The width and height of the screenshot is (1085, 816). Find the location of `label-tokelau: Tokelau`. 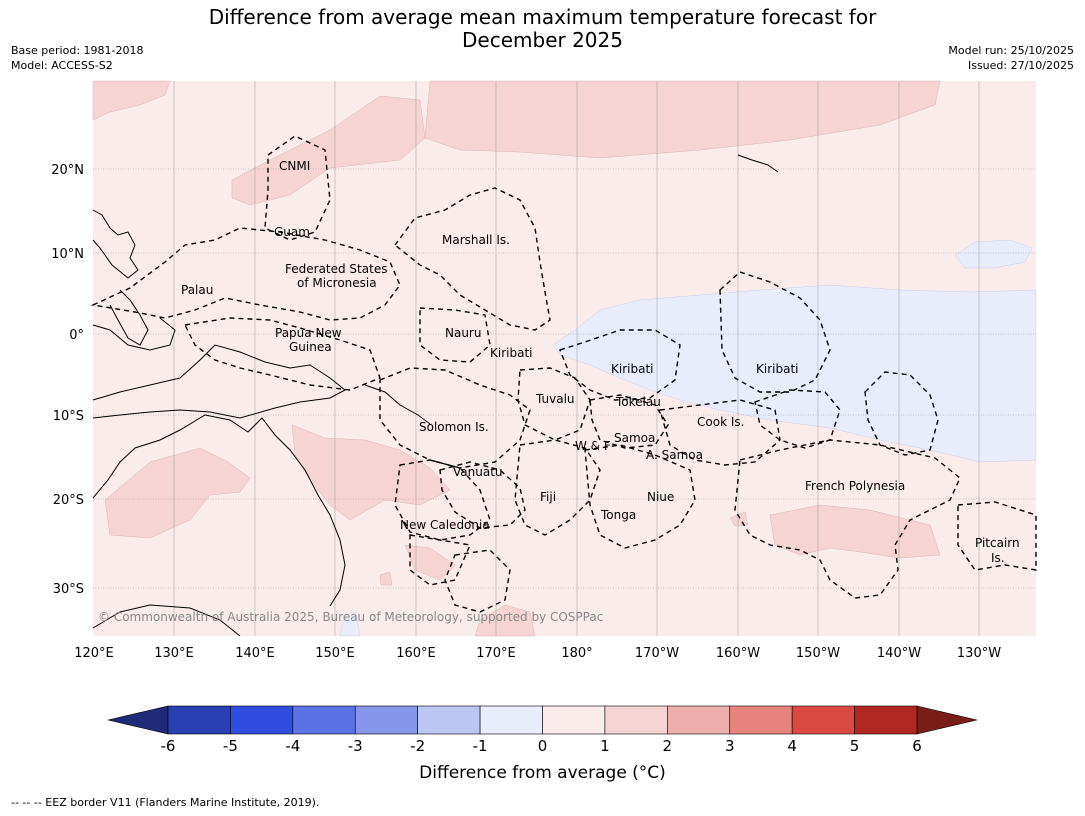

label-tokelau: Tokelau is located at coordinates (638, 402).